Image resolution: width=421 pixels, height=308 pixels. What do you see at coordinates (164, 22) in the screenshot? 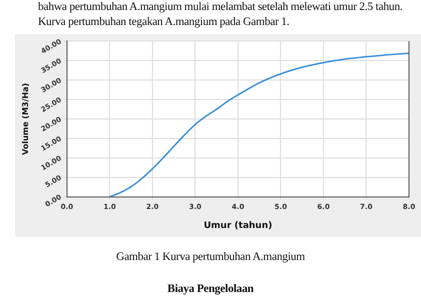
I see `text: Kurva pertumbuhan tegakan A.mangium pada Gambar 1.` at bounding box center [164, 22].